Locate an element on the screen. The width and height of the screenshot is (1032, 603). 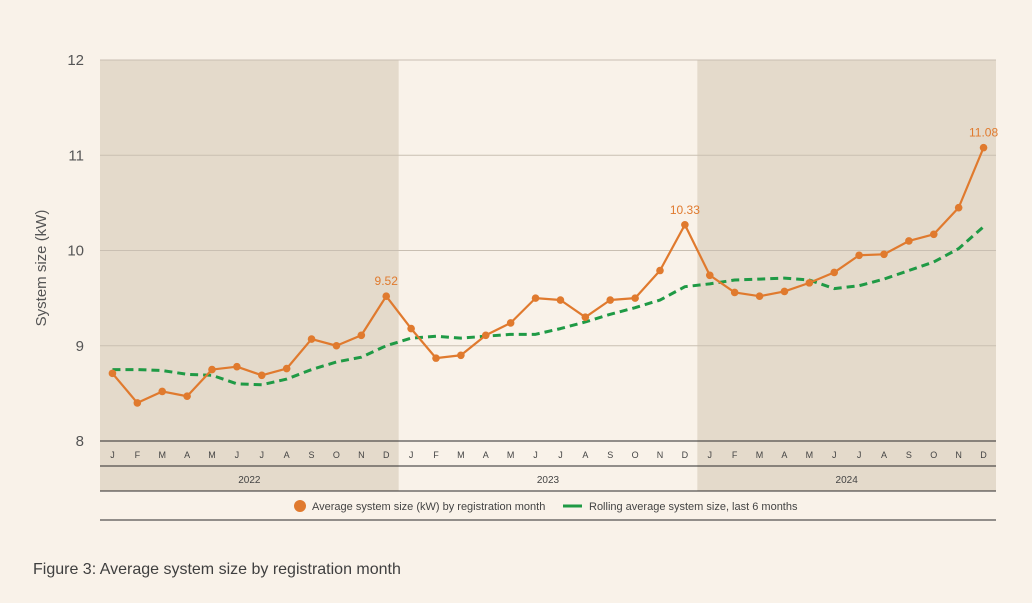
year-label-2023: 2023 is located at coordinates (548, 480).